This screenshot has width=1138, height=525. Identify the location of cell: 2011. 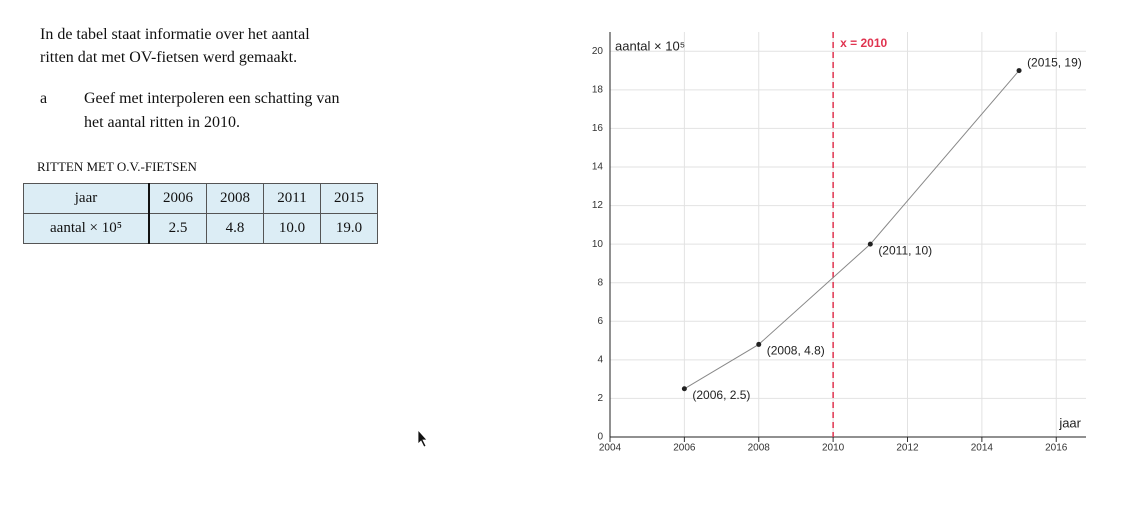
(292, 198).